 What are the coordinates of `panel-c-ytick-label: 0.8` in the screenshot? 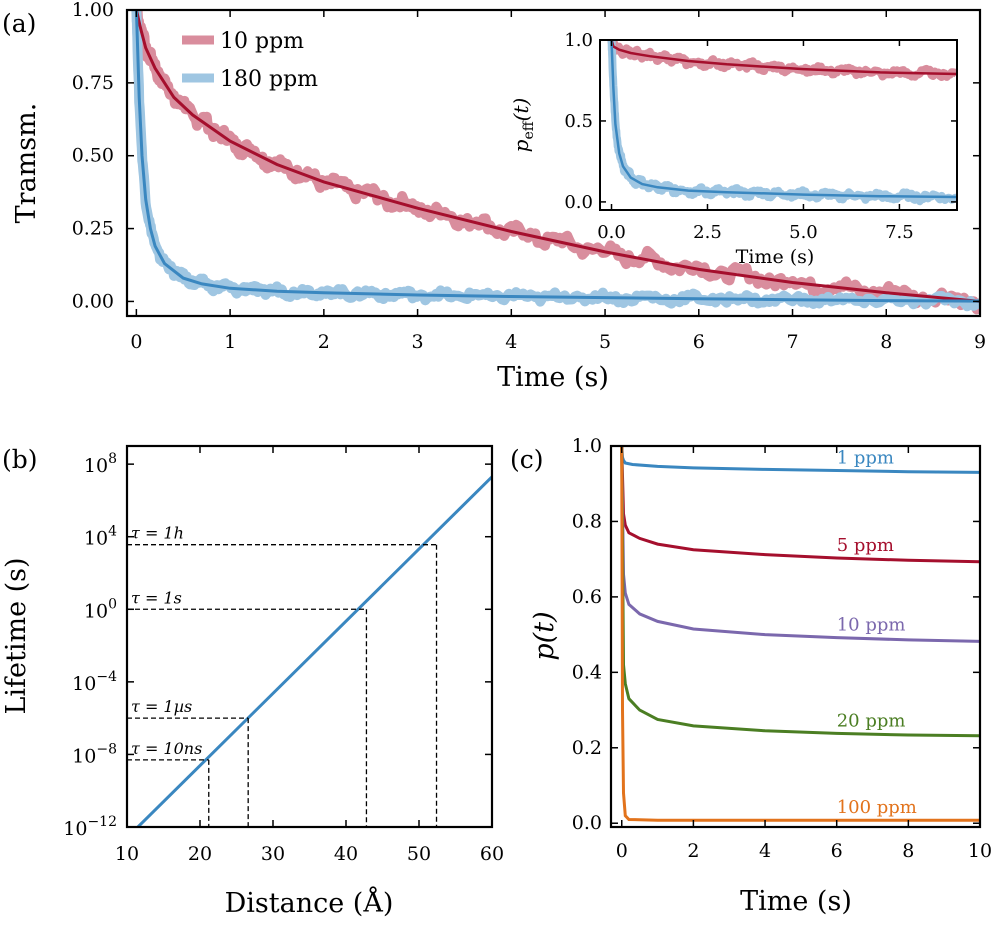 It's located at (587, 521).